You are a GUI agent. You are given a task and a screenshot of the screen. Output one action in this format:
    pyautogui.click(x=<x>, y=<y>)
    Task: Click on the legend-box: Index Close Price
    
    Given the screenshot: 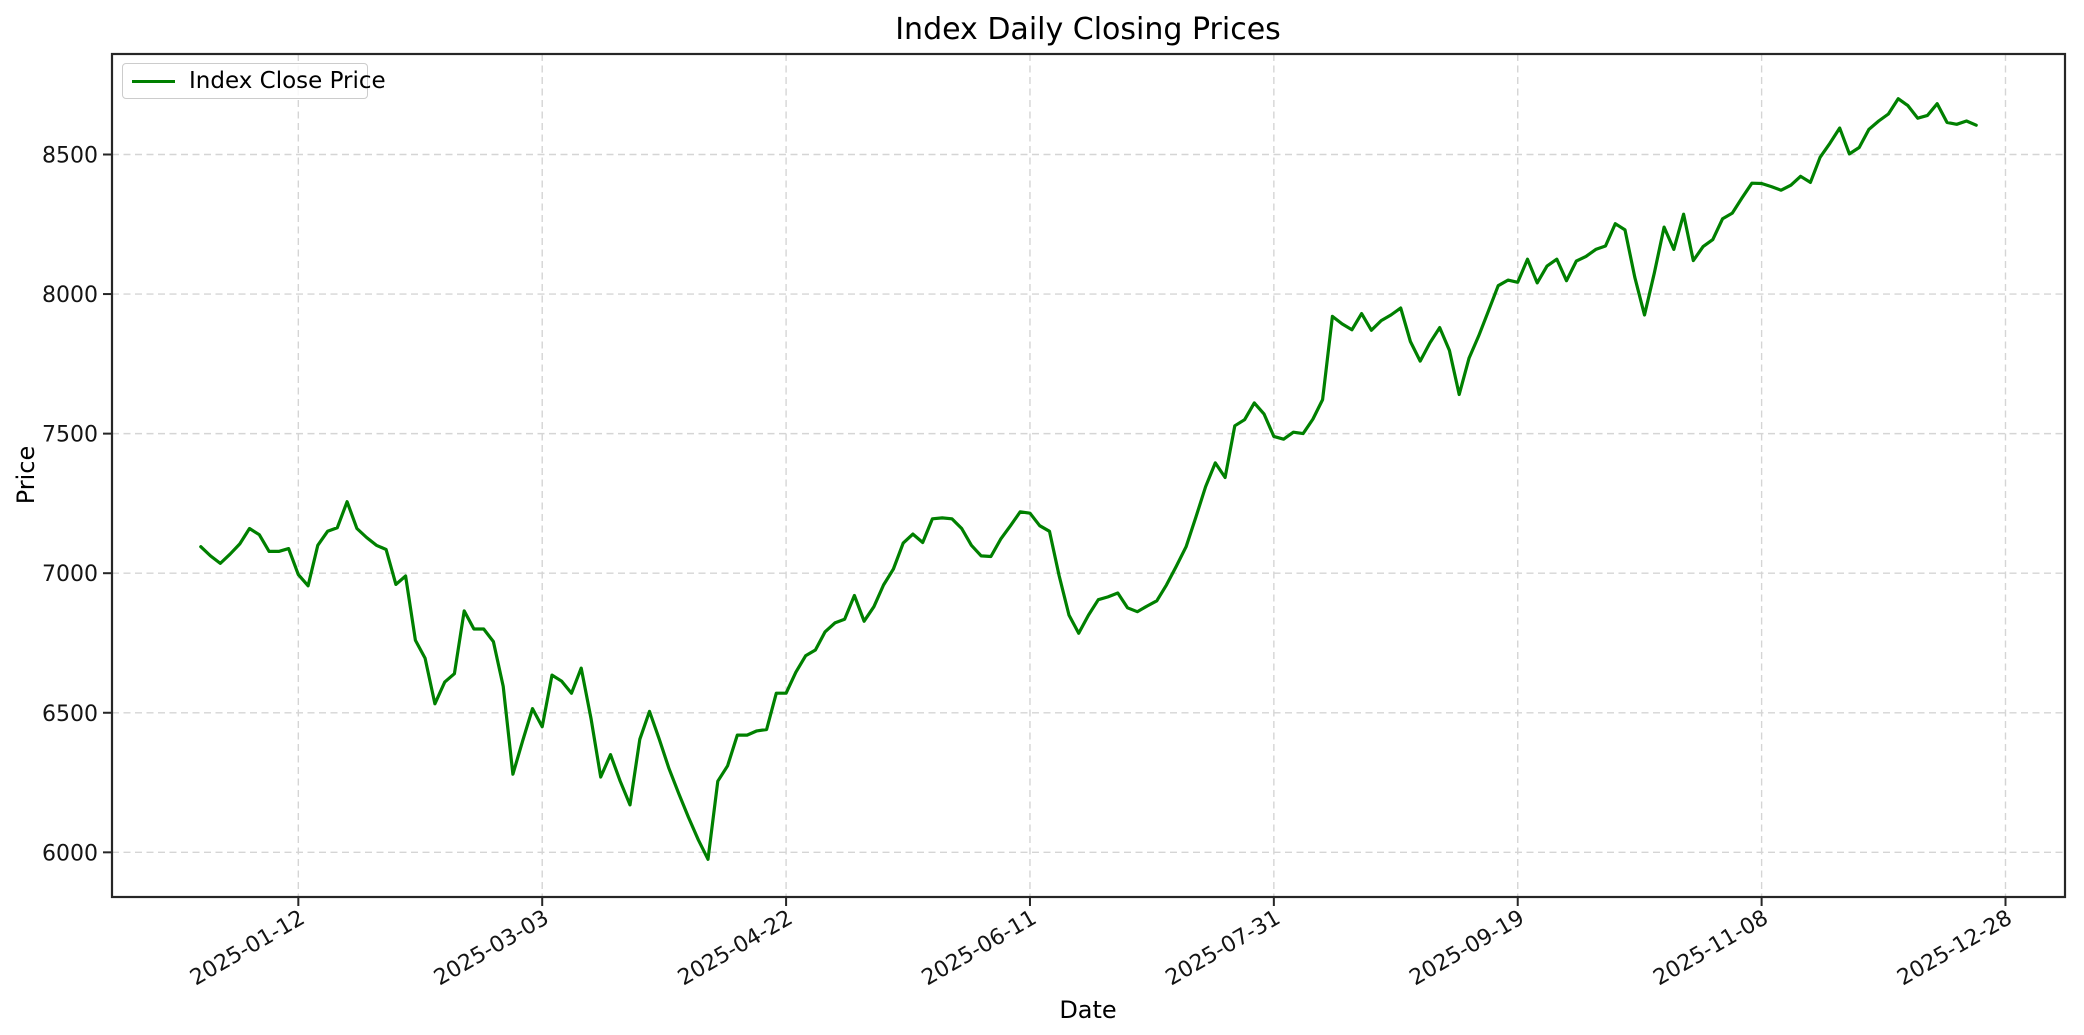 What is the action you would take?
    pyautogui.click(x=254, y=81)
    